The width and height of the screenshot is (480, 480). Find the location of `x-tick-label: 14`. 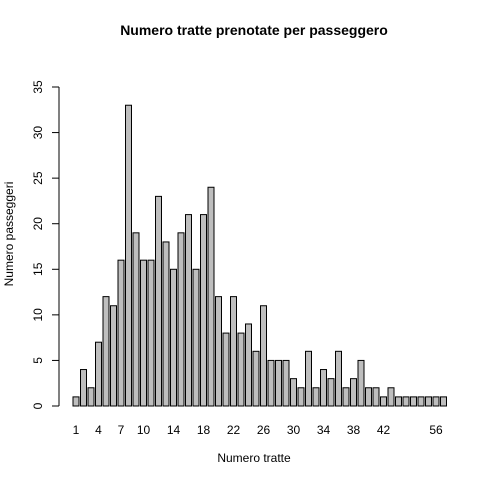

x-tick-label: 14 is located at coordinates (174, 430).